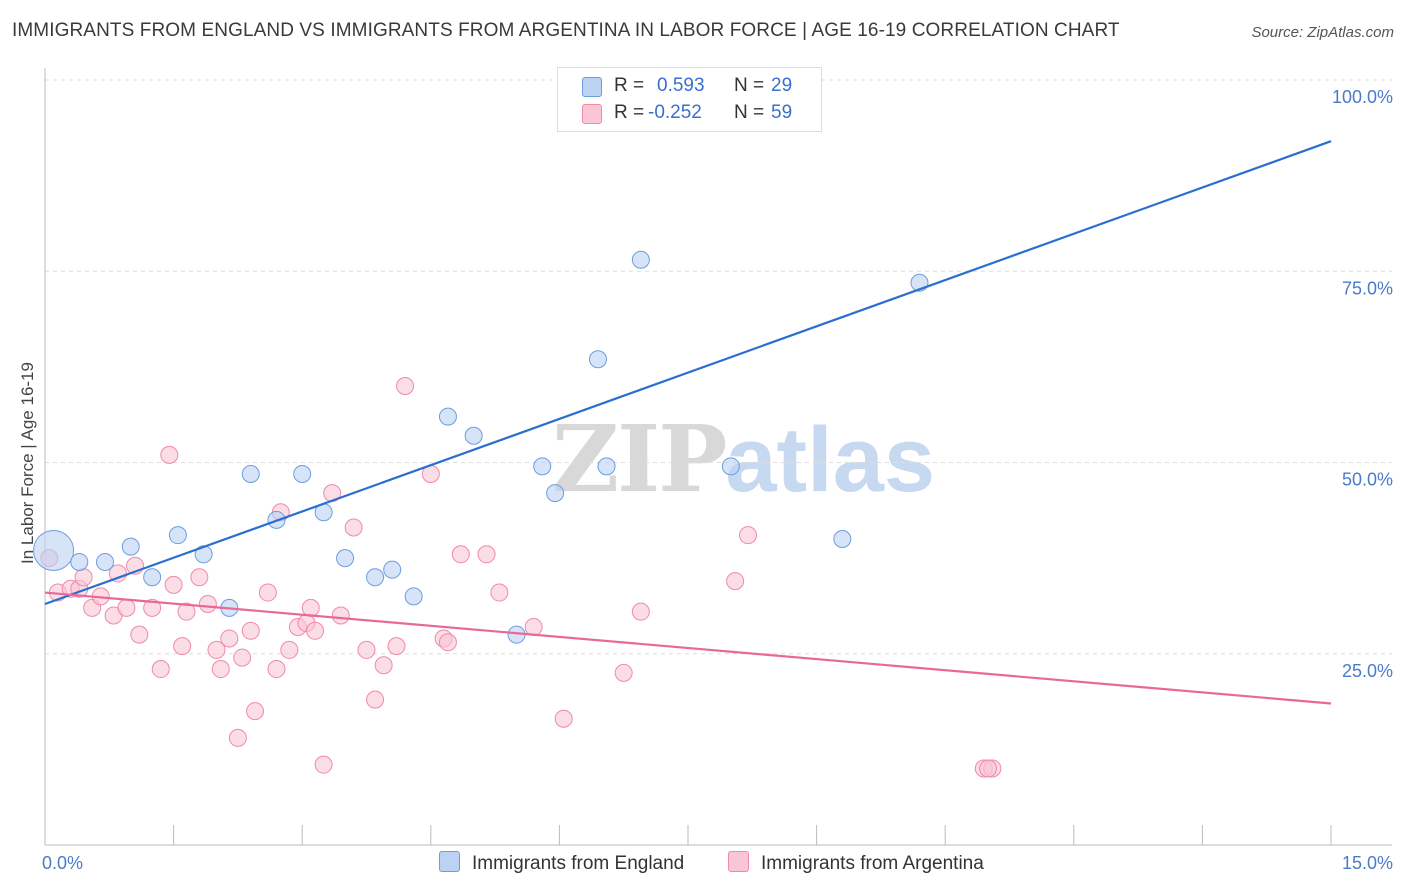 Image resolution: width=1406 pixels, height=892 pixels. Describe the element at coordinates (872, 863) in the screenshot. I see `argentina-legend-label: Immigrants from Argentina` at that location.